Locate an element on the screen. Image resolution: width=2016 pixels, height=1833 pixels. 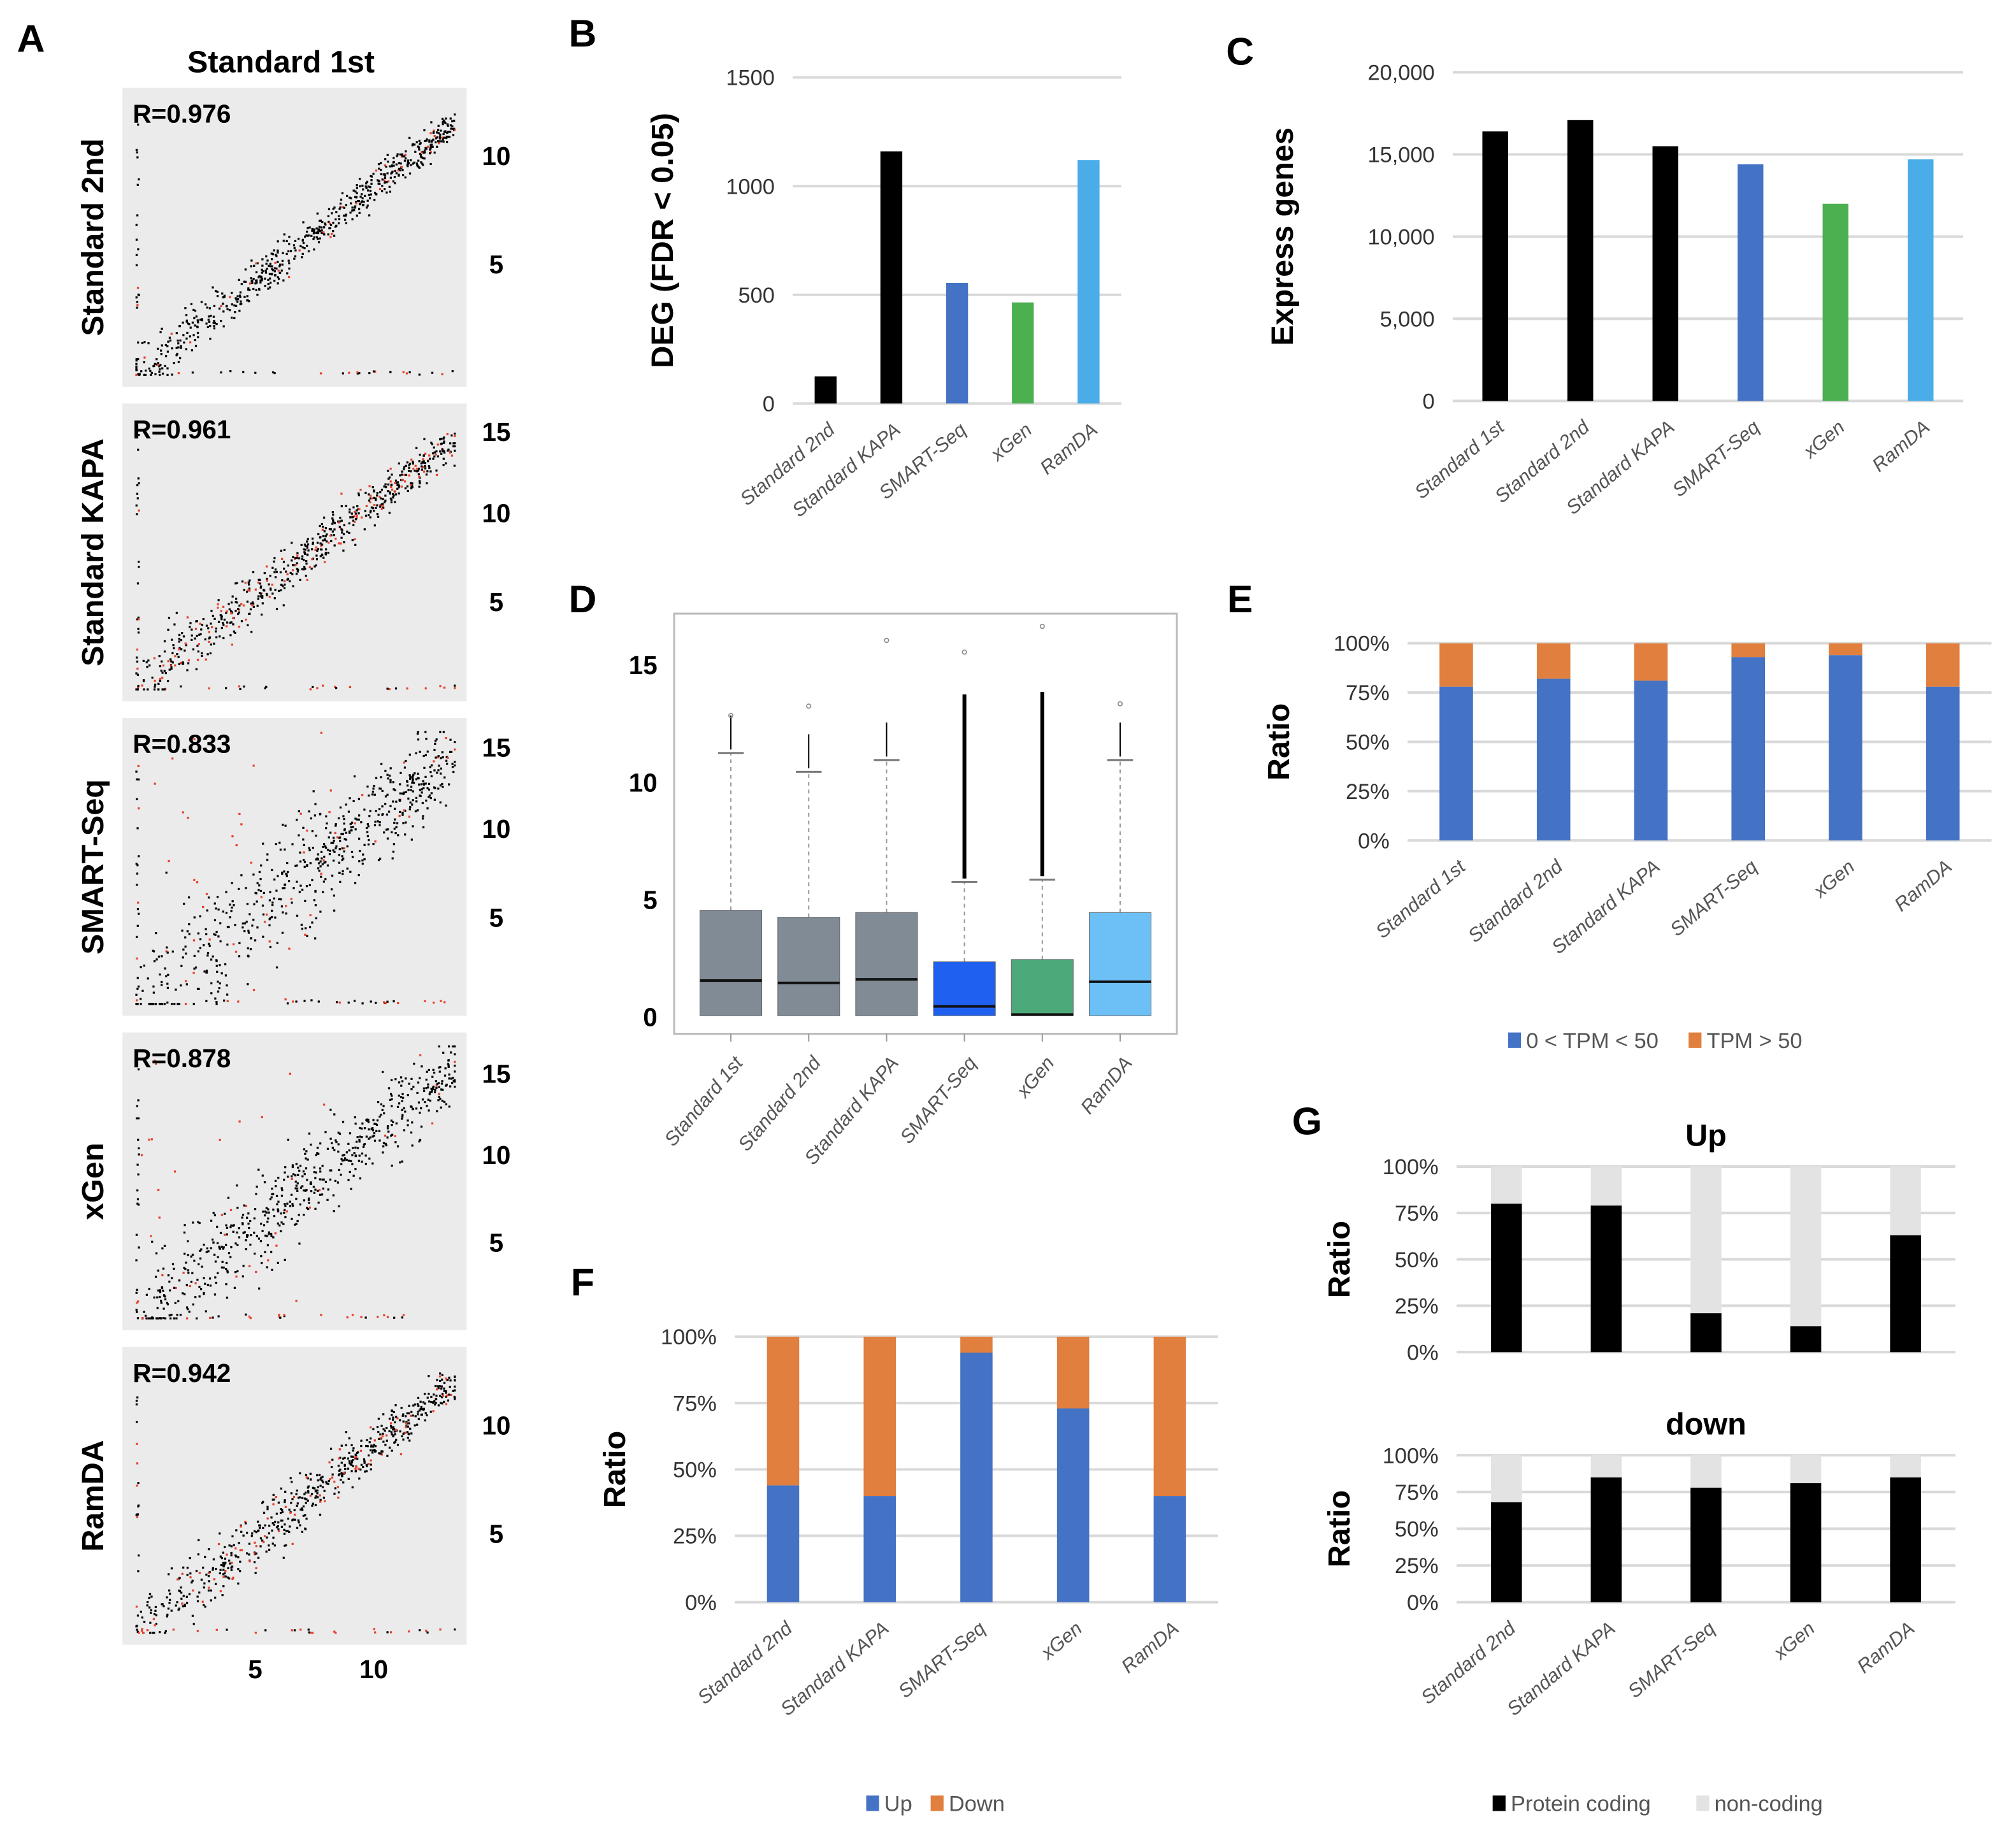
y-tick-label: 0% is located at coordinates (1423, 1603).